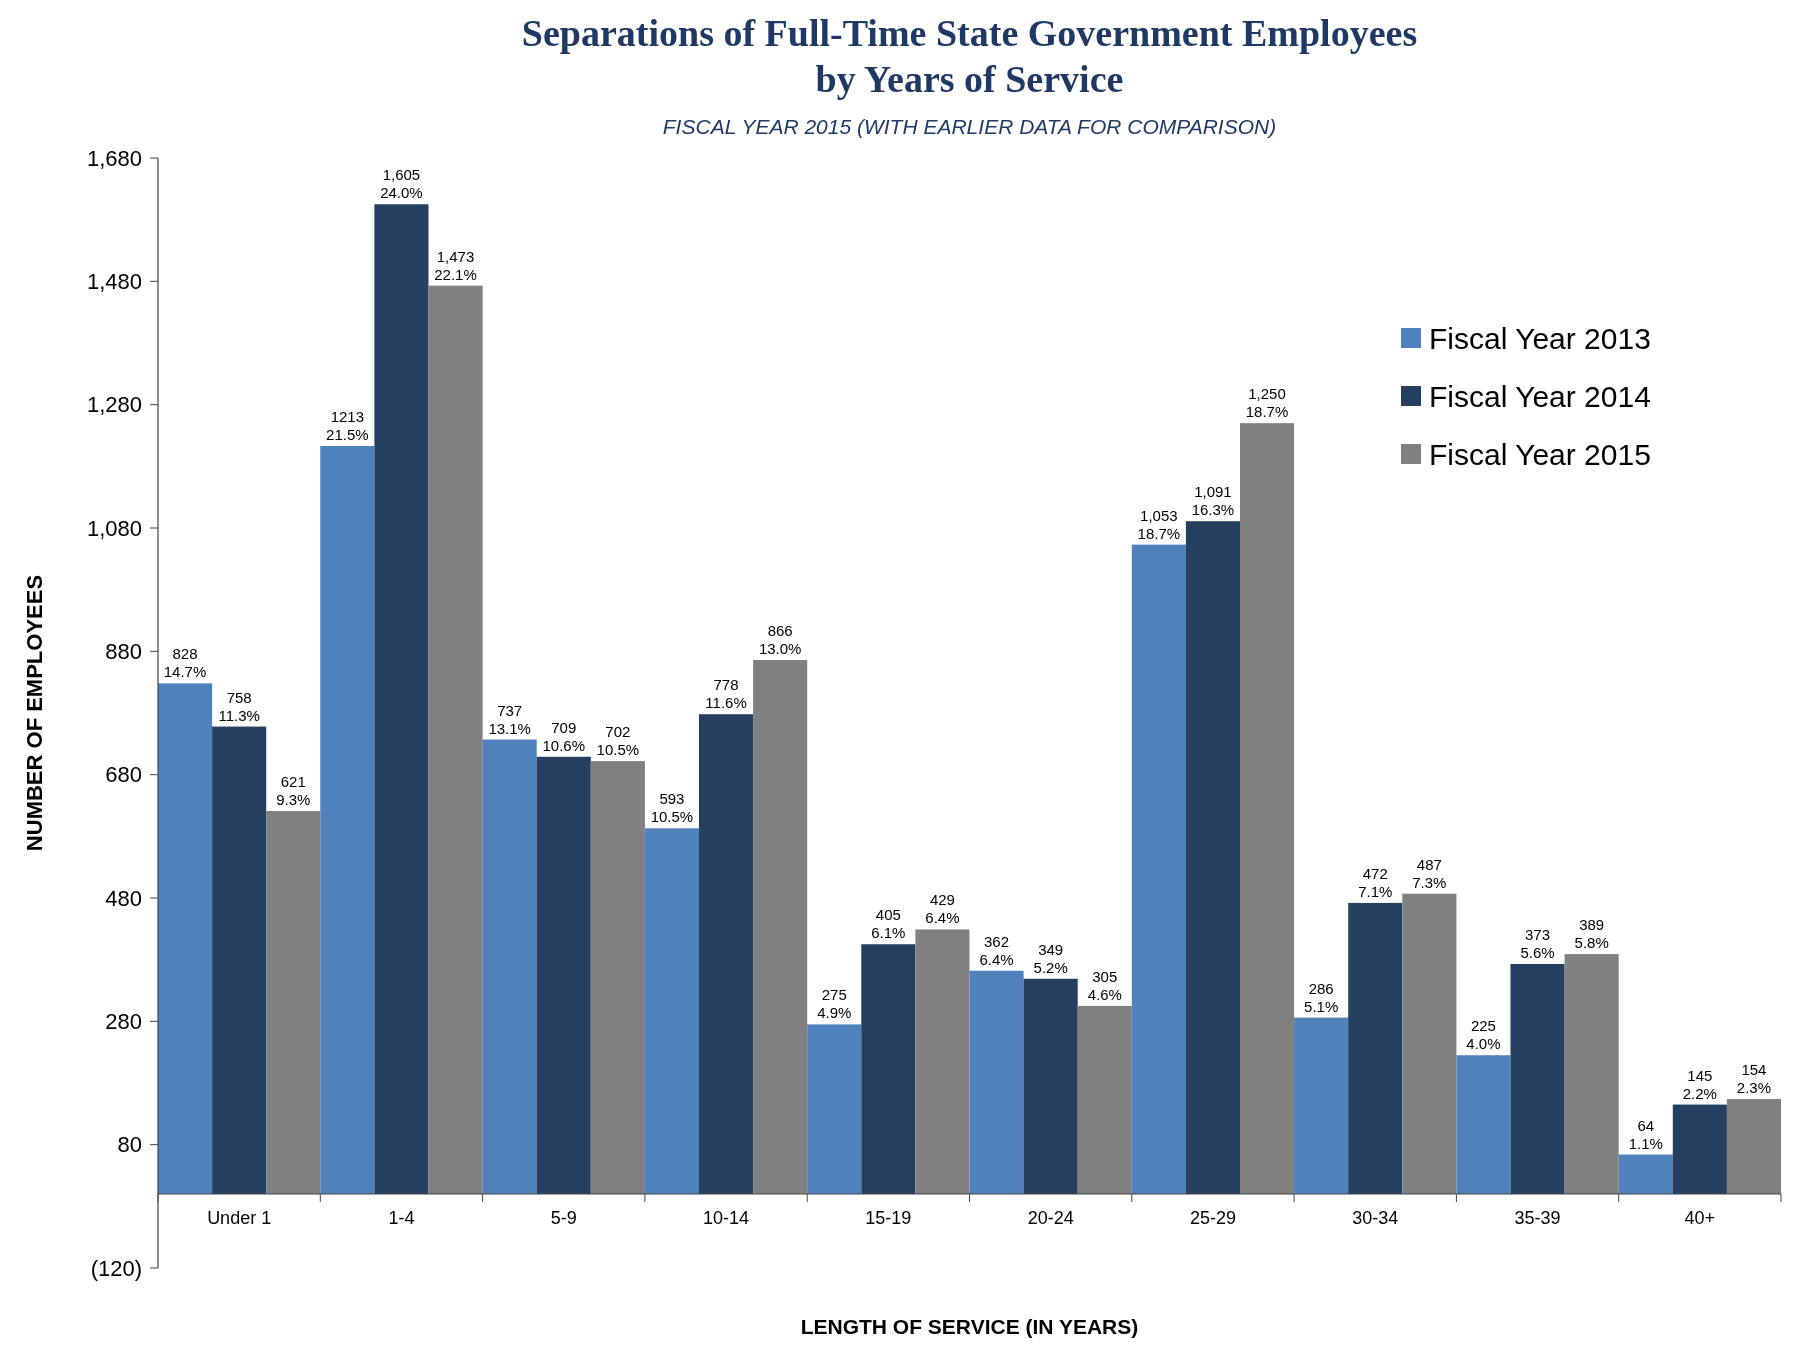 The height and width of the screenshot is (1358, 1805). What do you see at coordinates (123, 1022) in the screenshot?
I see `y-tick-label: 280` at bounding box center [123, 1022].